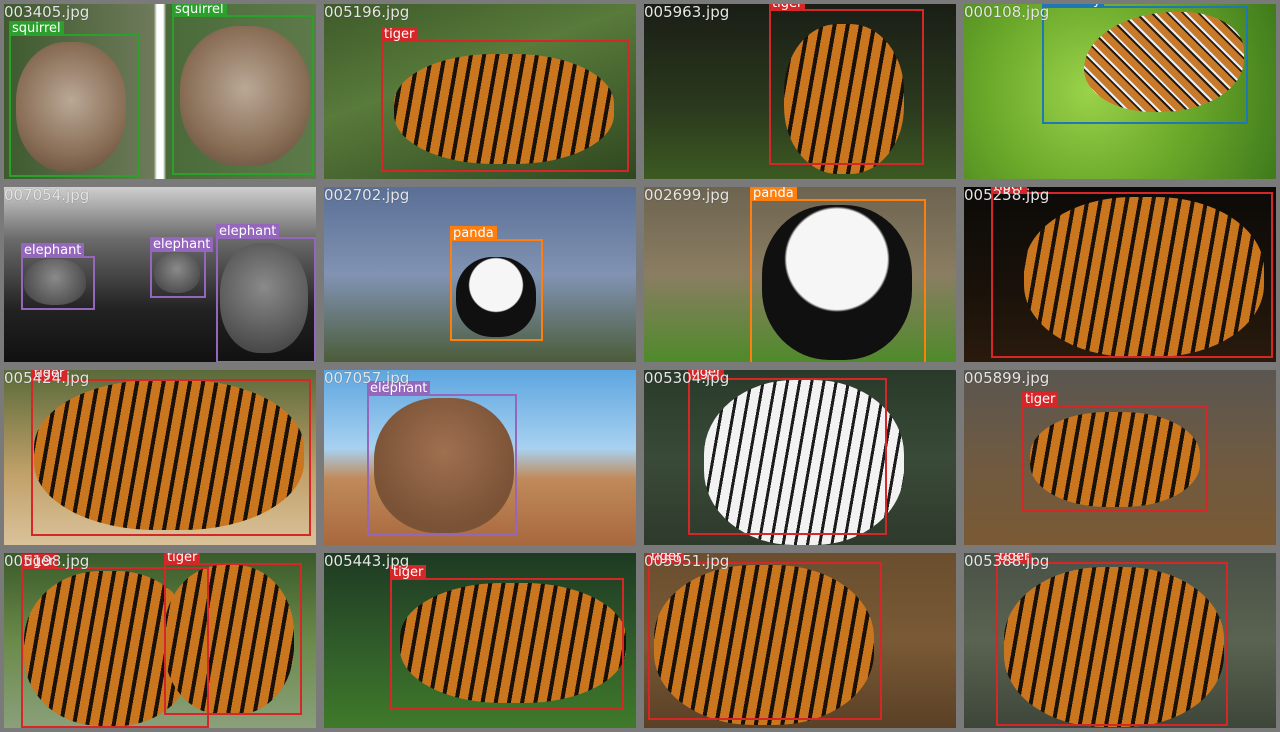 The height and width of the screenshot is (732, 1280). Describe the element at coordinates (687, 195) in the screenshot. I see `file-name: 002699.jpg` at that location.